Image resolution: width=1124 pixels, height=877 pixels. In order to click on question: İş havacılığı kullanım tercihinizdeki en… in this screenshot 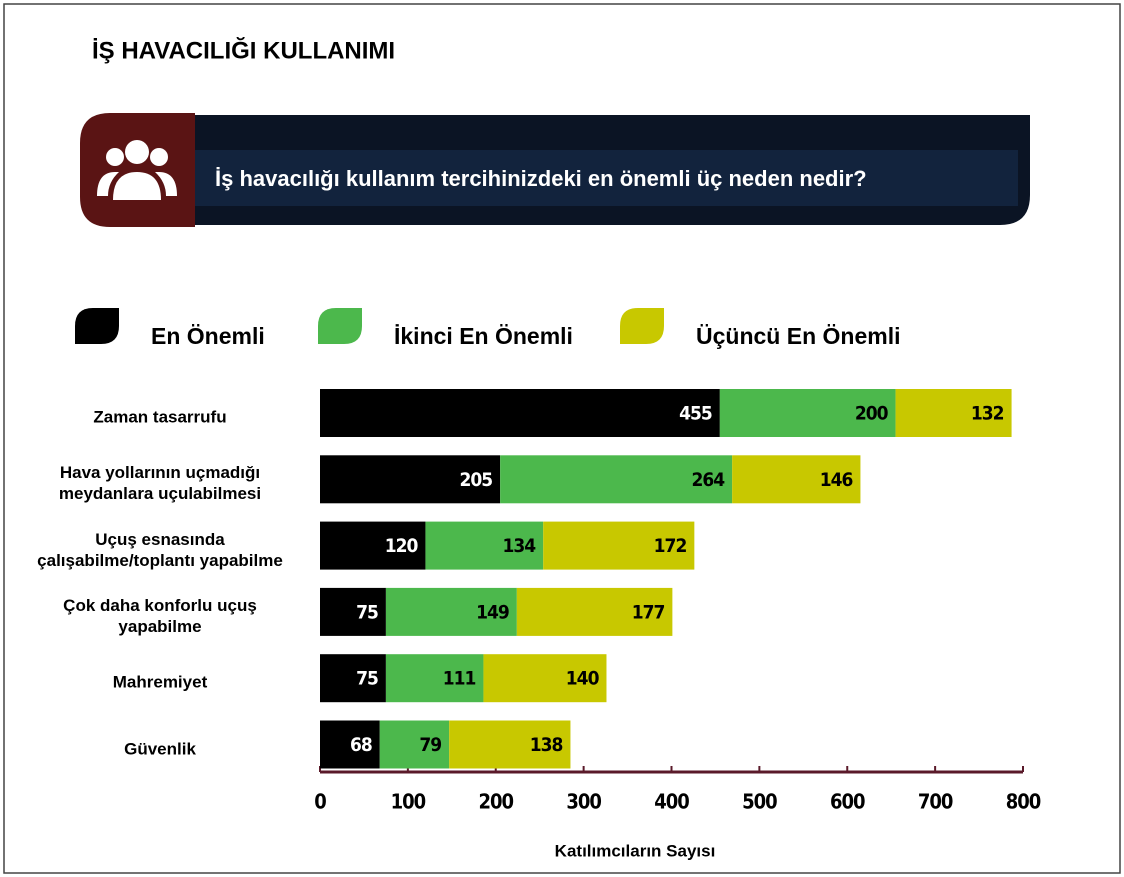, I will do `click(541, 178)`.